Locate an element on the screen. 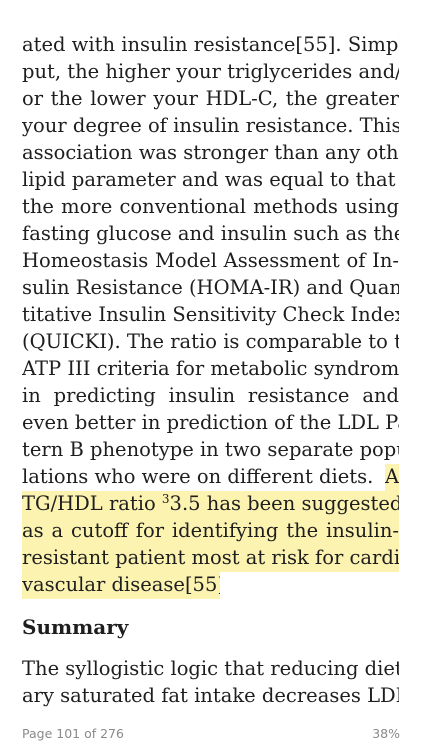 Image resolution: width=422 pixels, height=750 pixels. body-line: in predicting insulin resistance and is located at coordinates (210, 395).